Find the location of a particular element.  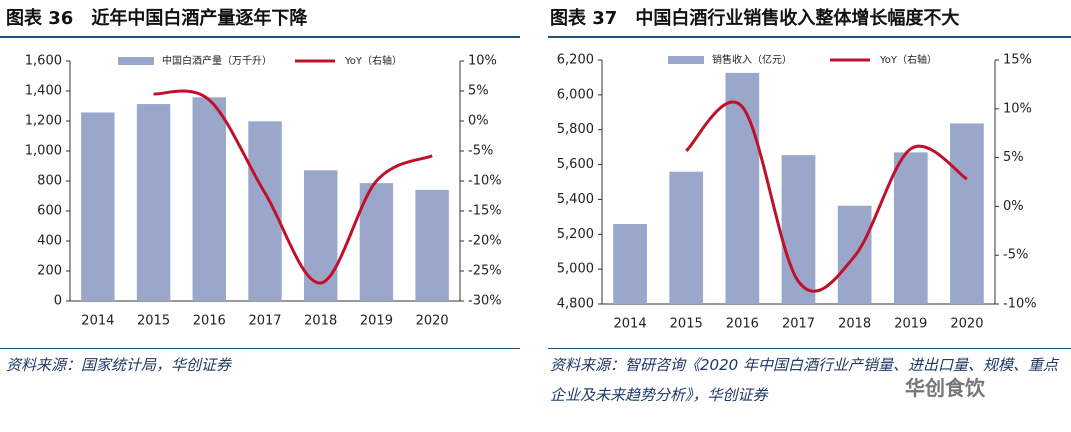

watermark: 华创食饮 is located at coordinates (945, 388).